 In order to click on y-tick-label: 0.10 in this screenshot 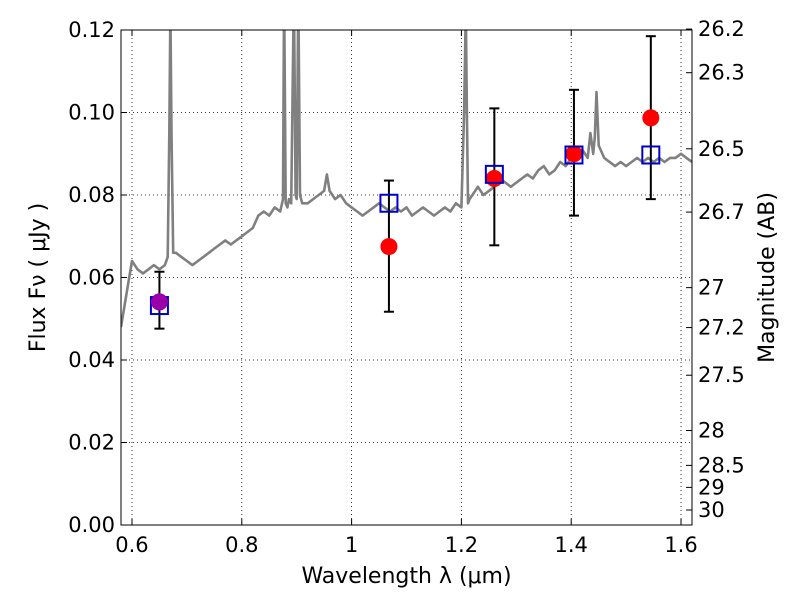, I will do `click(91, 113)`.